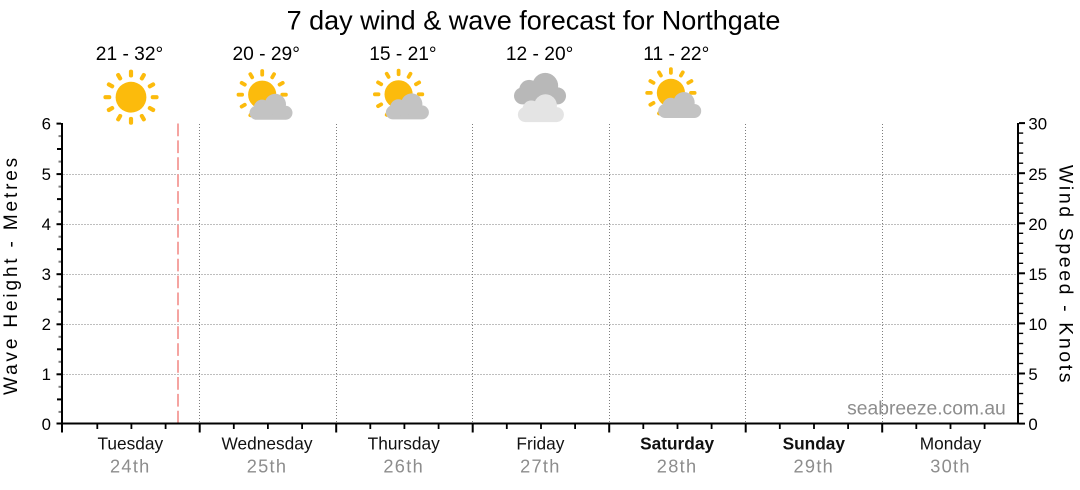 The width and height of the screenshot is (1080, 490). What do you see at coordinates (404, 443) in the screenshot?
I see `svg-text: Thursday` at bounding box center [404, 443].